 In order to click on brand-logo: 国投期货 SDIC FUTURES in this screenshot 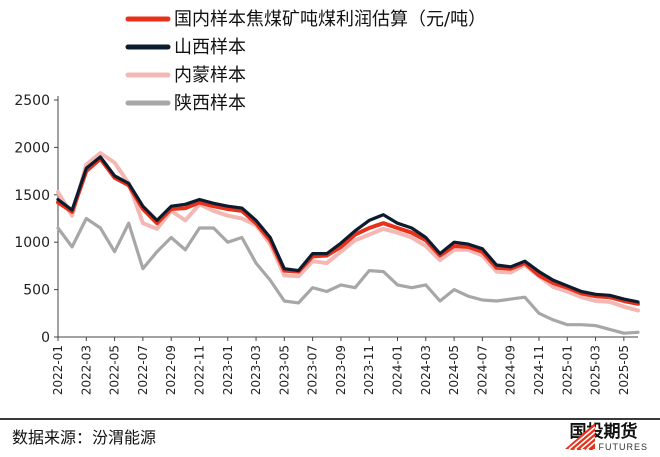, I will do `click(605, 438)`.